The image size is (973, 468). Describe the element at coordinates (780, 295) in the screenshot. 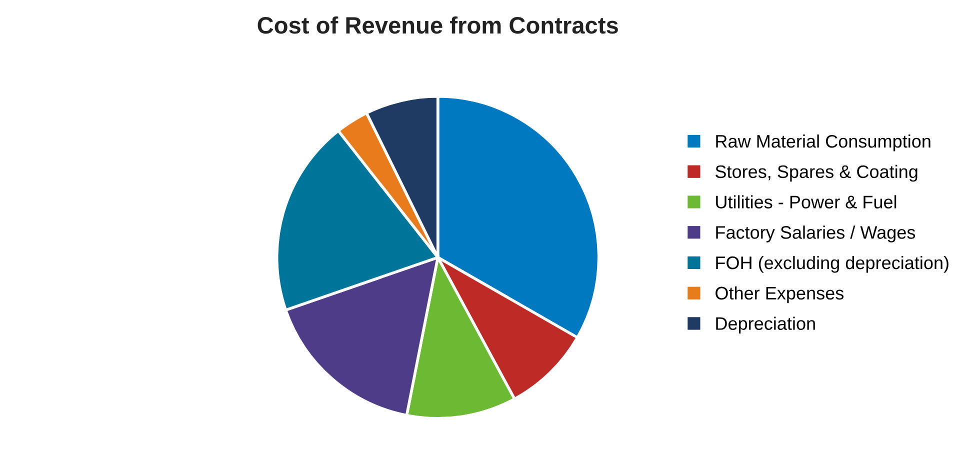

I see `legend-label: Other Expenses` at that location.